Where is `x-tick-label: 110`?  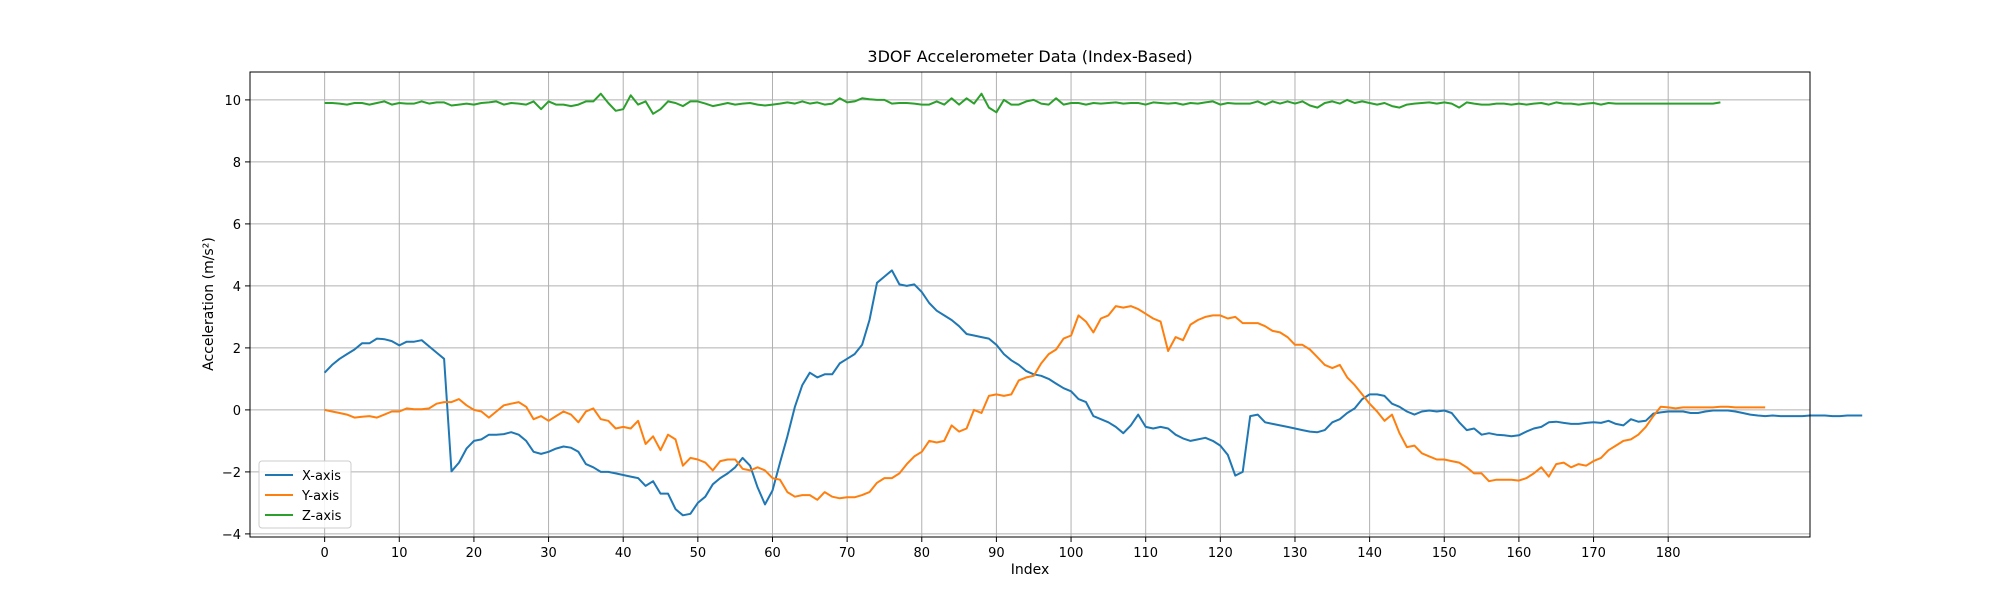 x-tick-label: 110 is located at coordinates (1145, 553).